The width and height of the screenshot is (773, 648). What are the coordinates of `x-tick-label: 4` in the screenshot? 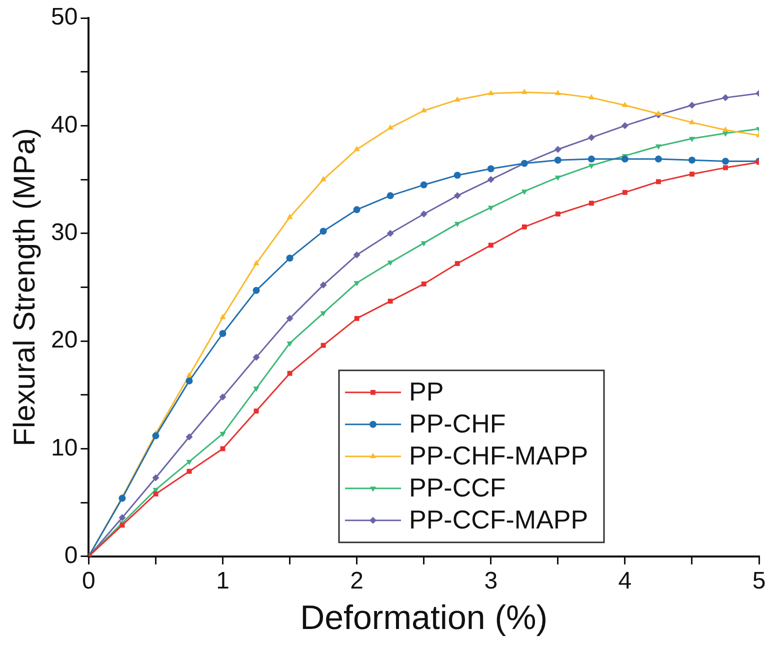 It's located at (625, 580).